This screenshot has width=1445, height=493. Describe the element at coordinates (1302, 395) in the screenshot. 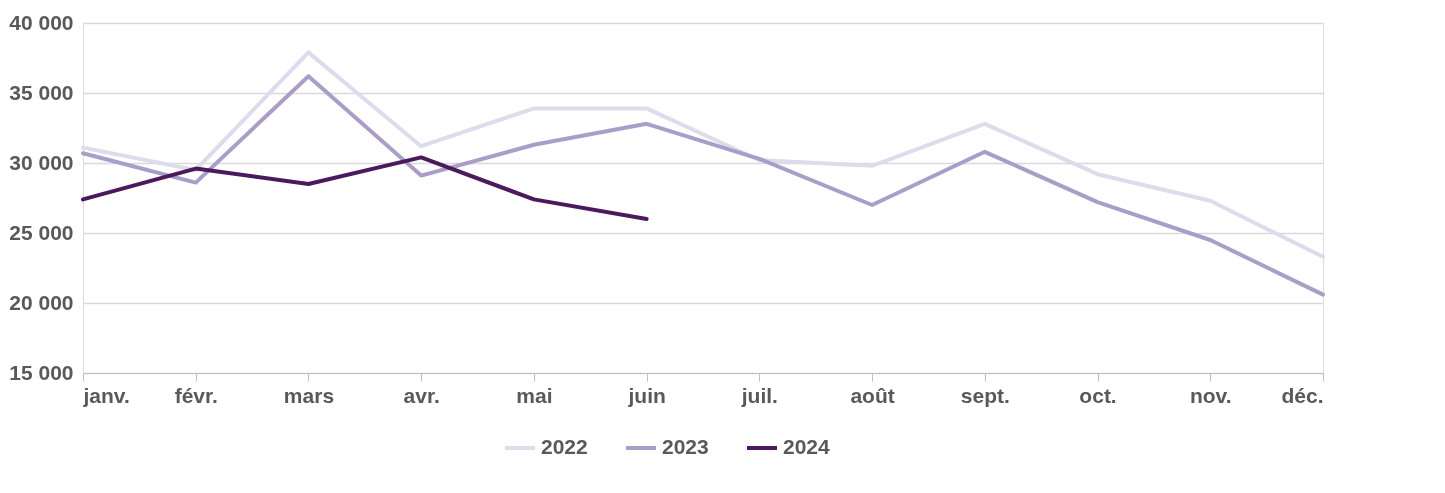

I see `x-tick-label: déc.` at that location.